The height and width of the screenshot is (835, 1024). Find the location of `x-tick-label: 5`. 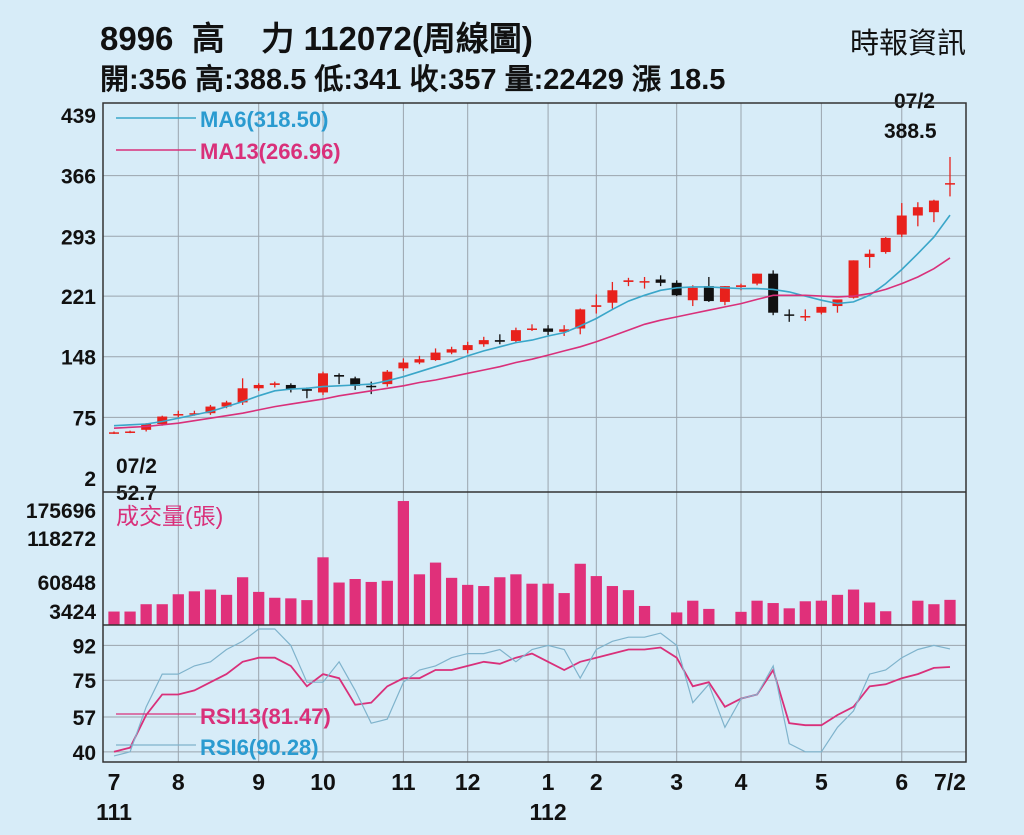

x-tick-label: 5 is located at coordinates (821, 782).